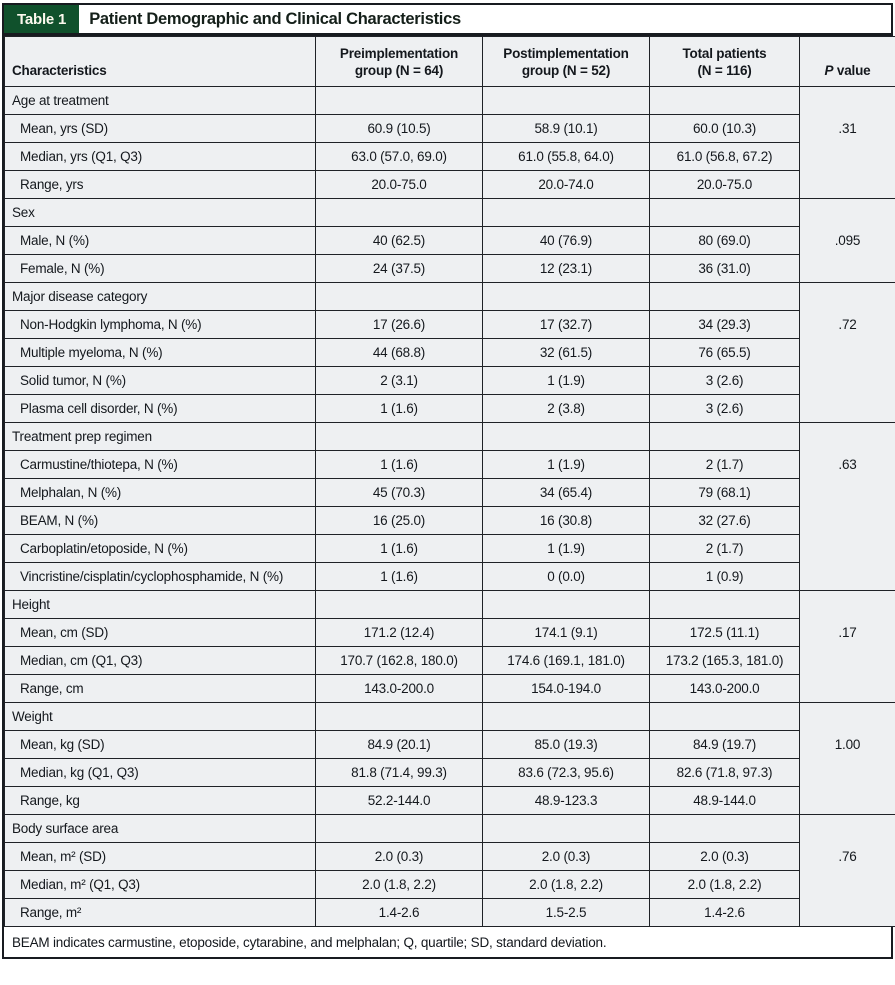  I want to click on p-value-cell: .17, so click(847, 646).